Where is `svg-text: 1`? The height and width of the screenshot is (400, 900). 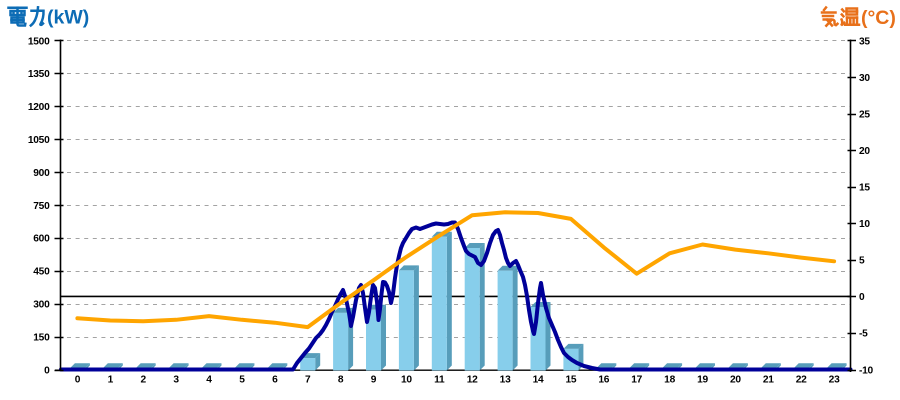 svg-text: 1 is located at coordinates (111, 380).